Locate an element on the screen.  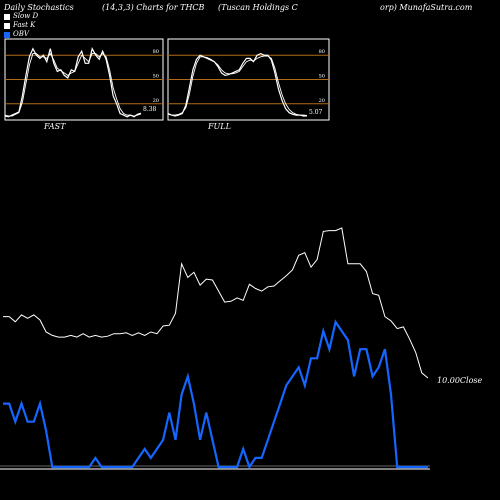
legend-label-fast-k: Fast K is located at coordinates (24, 25).